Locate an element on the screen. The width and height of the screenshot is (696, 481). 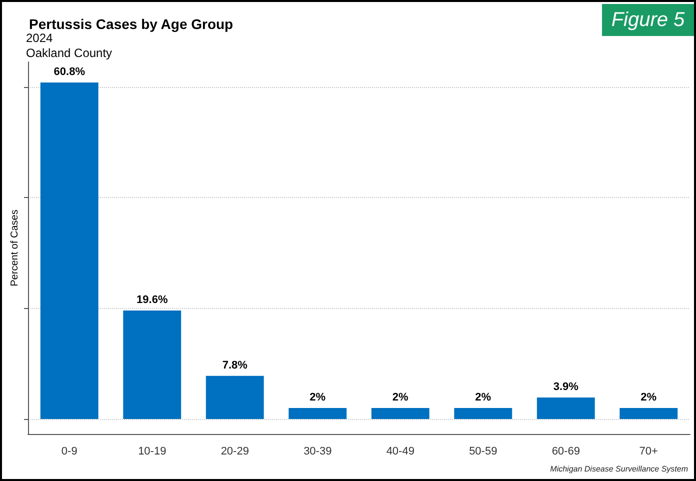
data-label: 7.8% is located at coordinates (235, 365).